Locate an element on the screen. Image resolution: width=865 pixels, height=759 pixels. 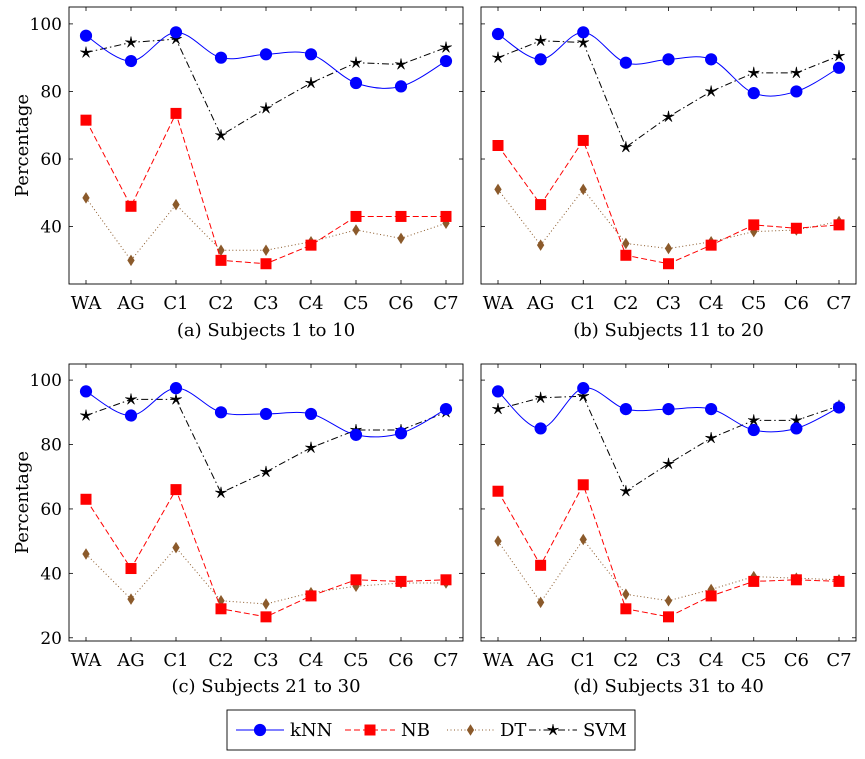
y-axis-label: Percentage is located at coordinates (22, 502).